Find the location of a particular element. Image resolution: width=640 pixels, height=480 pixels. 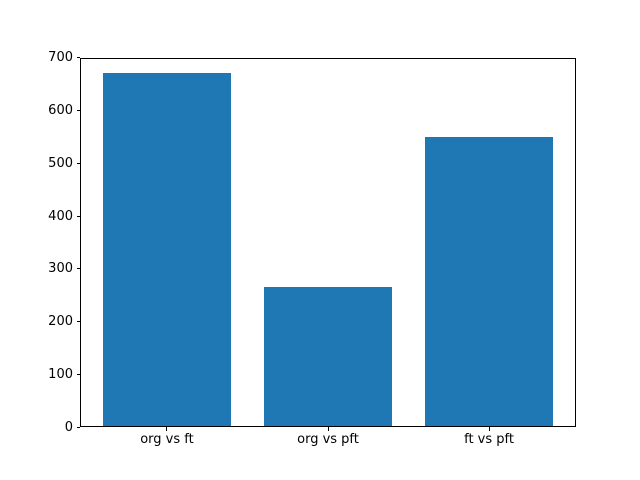

x-tick-label: ft vs pft is located at coordinates (489, 440).